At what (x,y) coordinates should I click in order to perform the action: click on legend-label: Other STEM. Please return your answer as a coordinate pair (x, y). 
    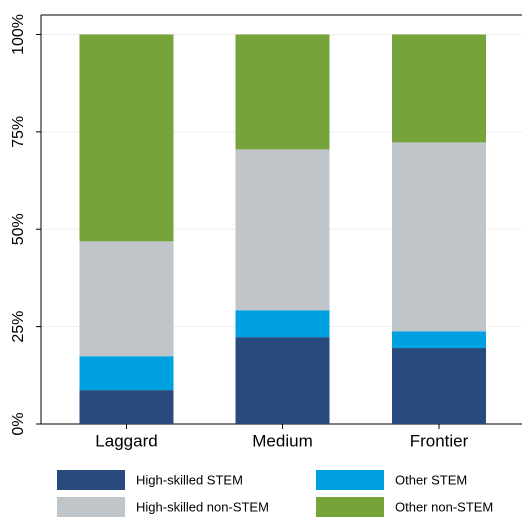
    Looking at the image, I should click on (431, 479).